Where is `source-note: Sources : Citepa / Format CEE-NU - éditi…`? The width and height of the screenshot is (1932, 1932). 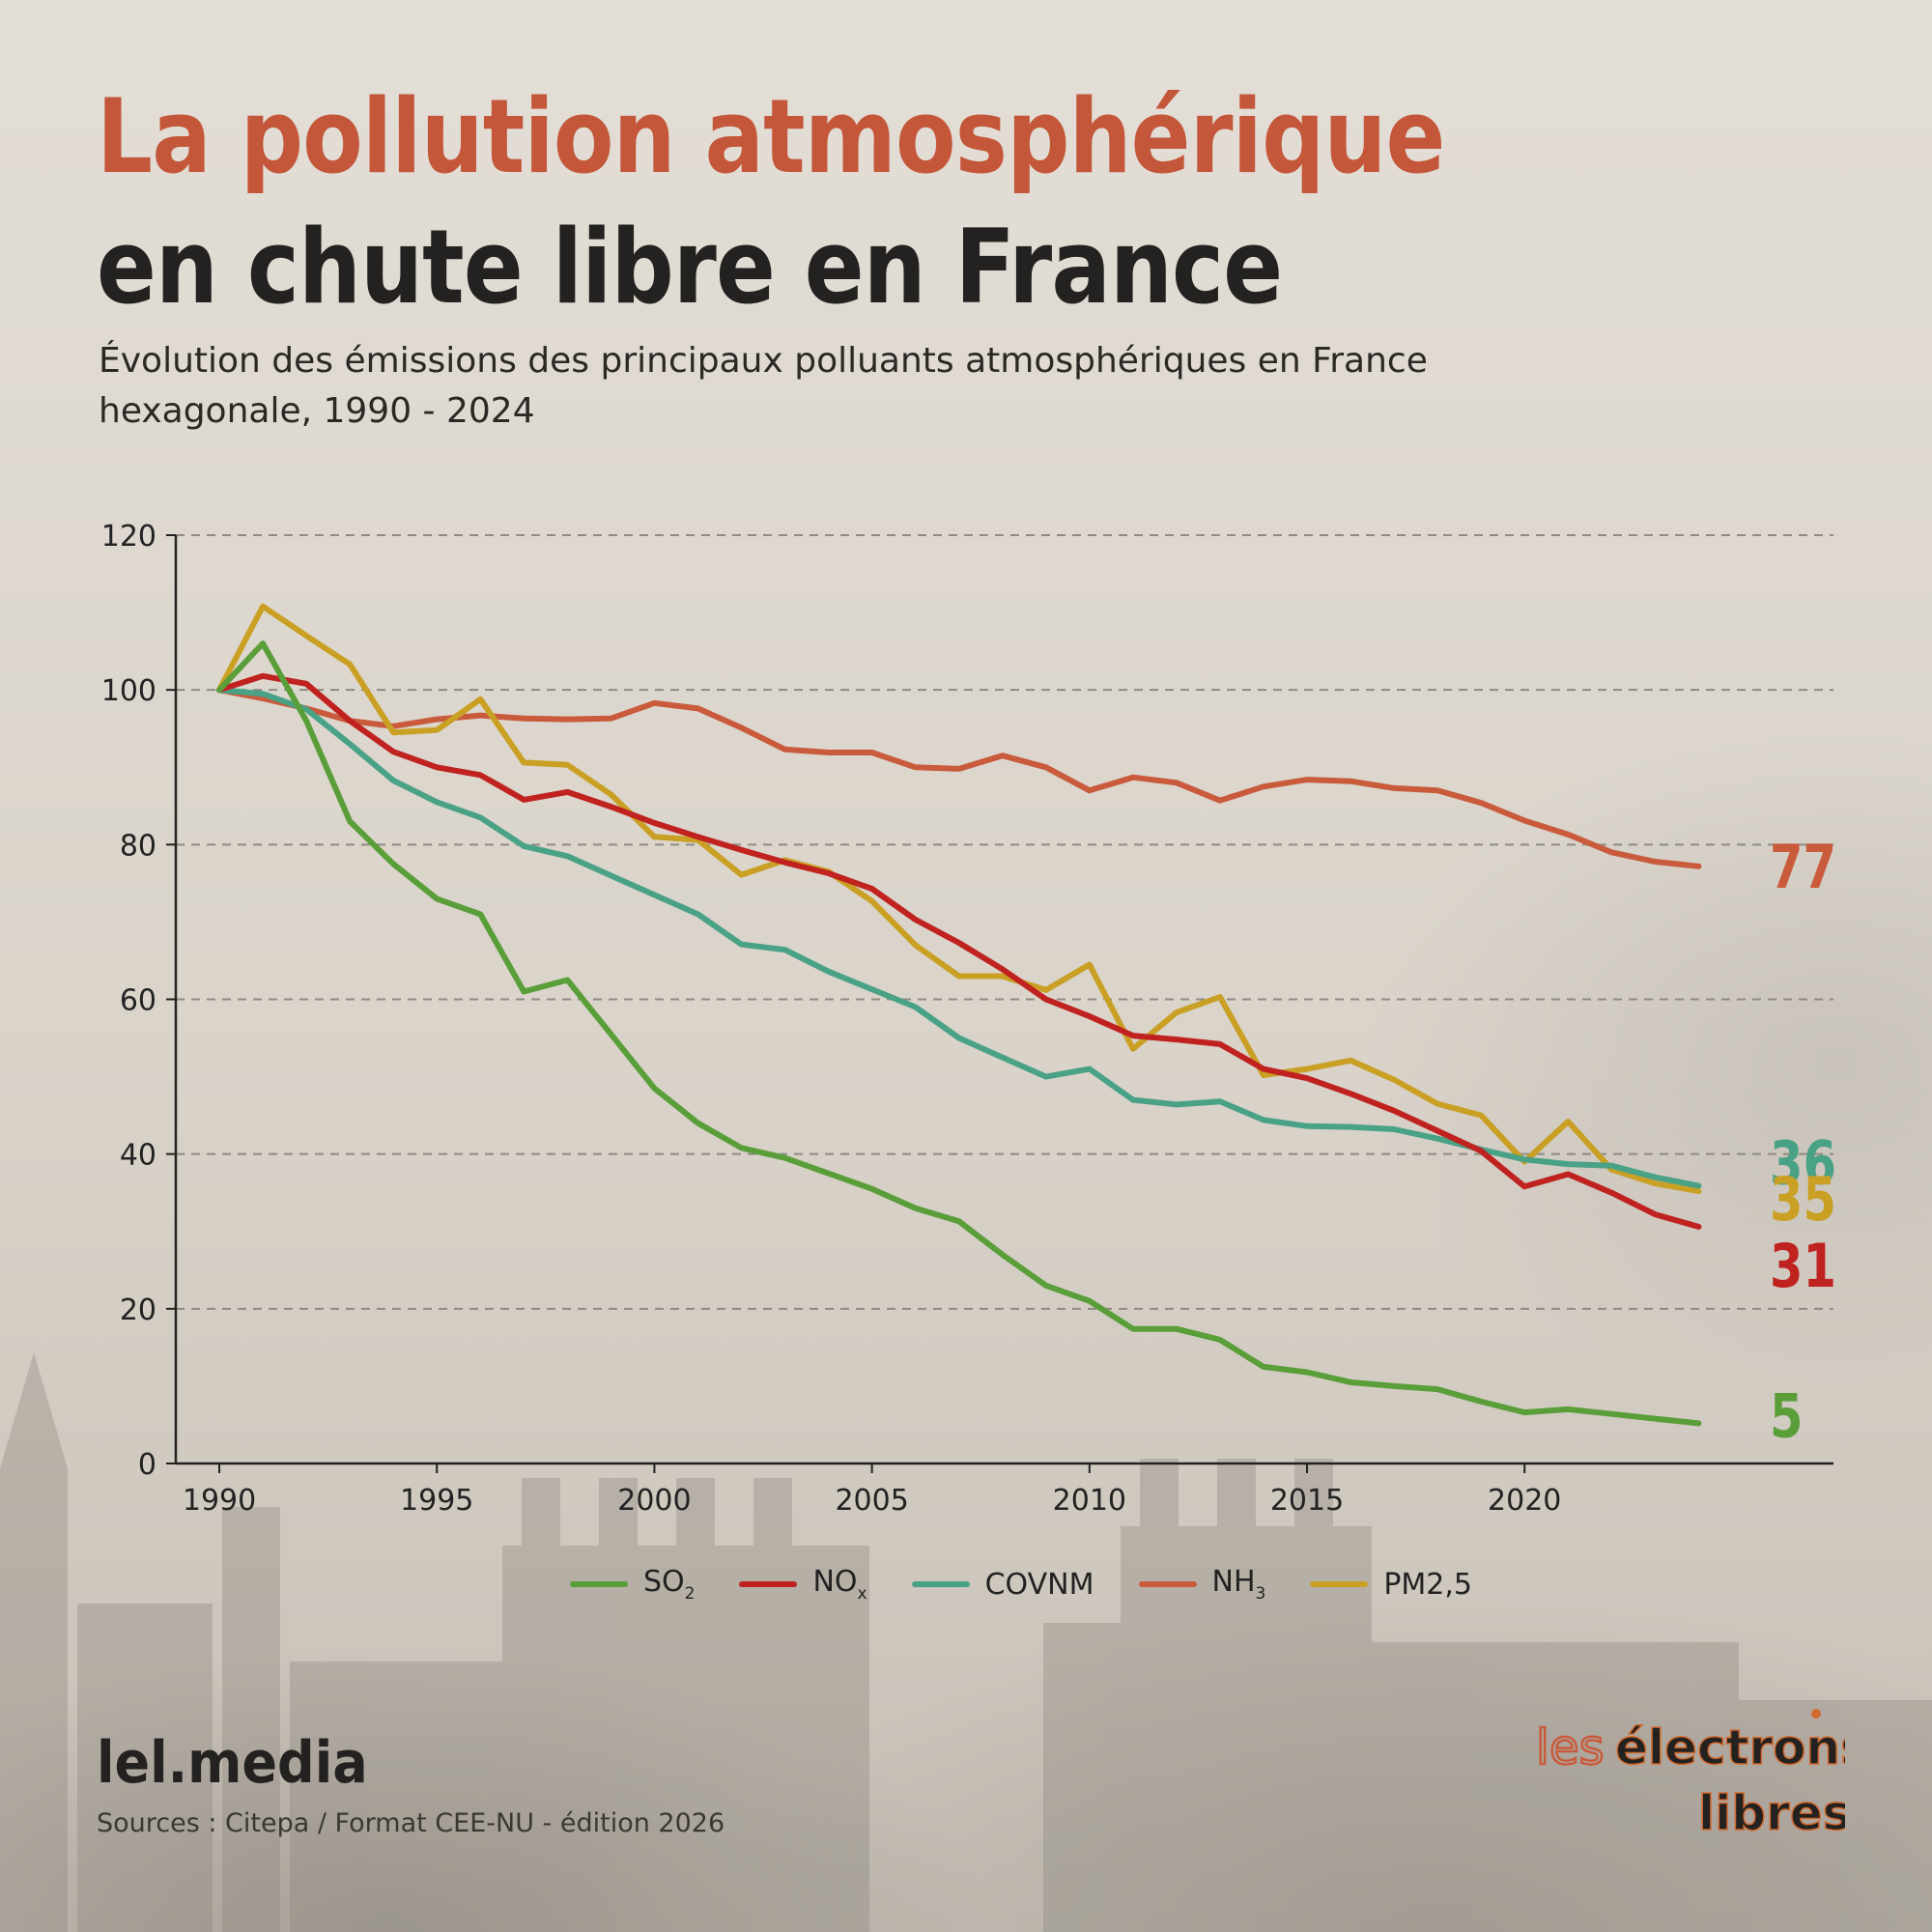 source-note: Sources : Citepa / Format CEE-NU - éditi… is located at coordinates (411, 1823).